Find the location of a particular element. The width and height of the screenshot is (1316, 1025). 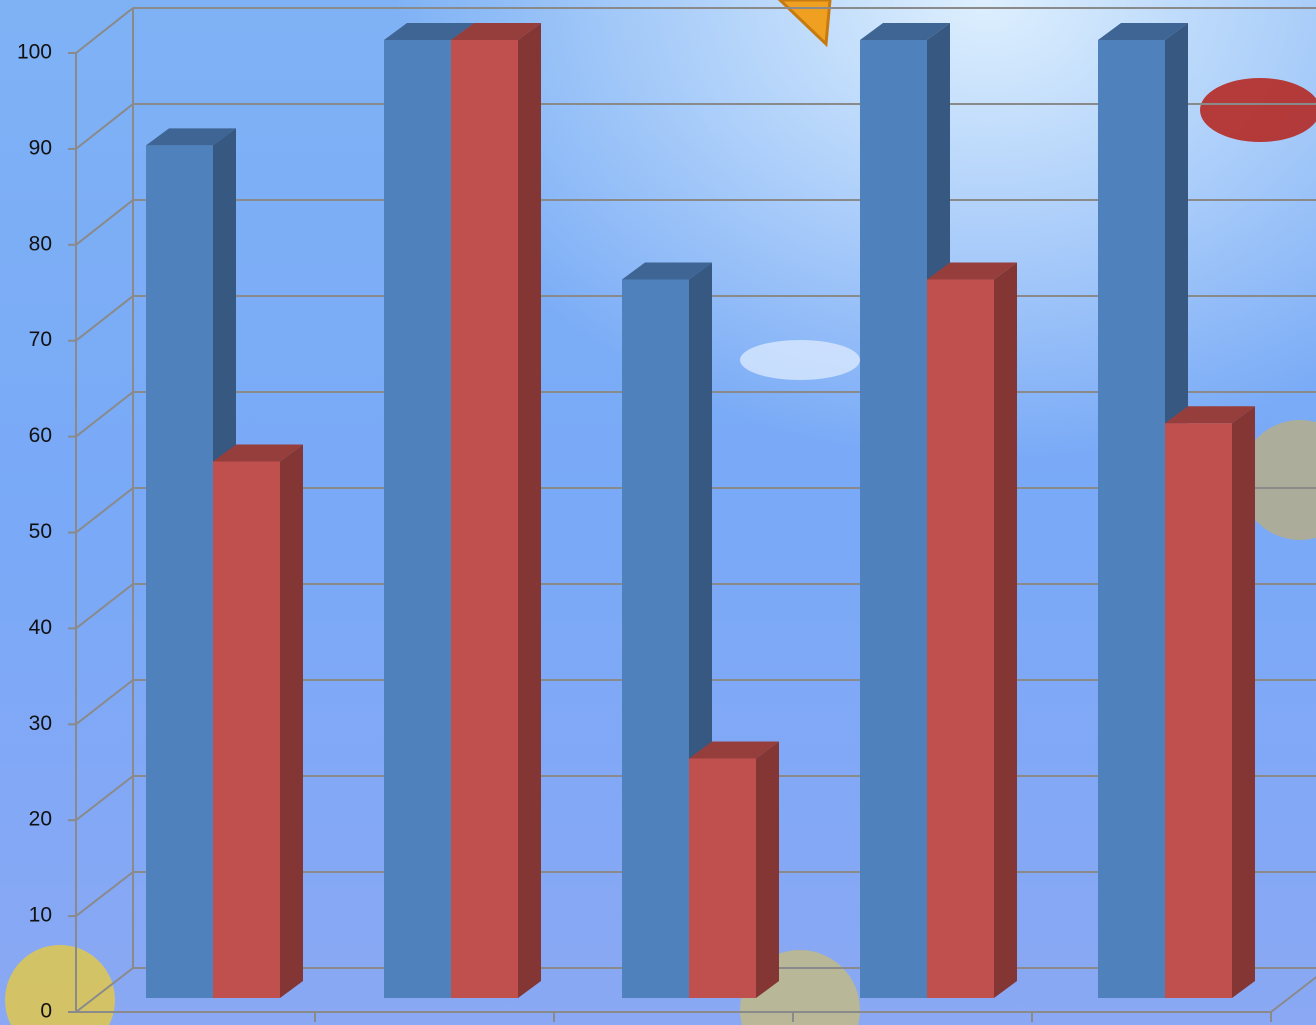

y-tick-label: 70 is located at coordinates (40, 339).